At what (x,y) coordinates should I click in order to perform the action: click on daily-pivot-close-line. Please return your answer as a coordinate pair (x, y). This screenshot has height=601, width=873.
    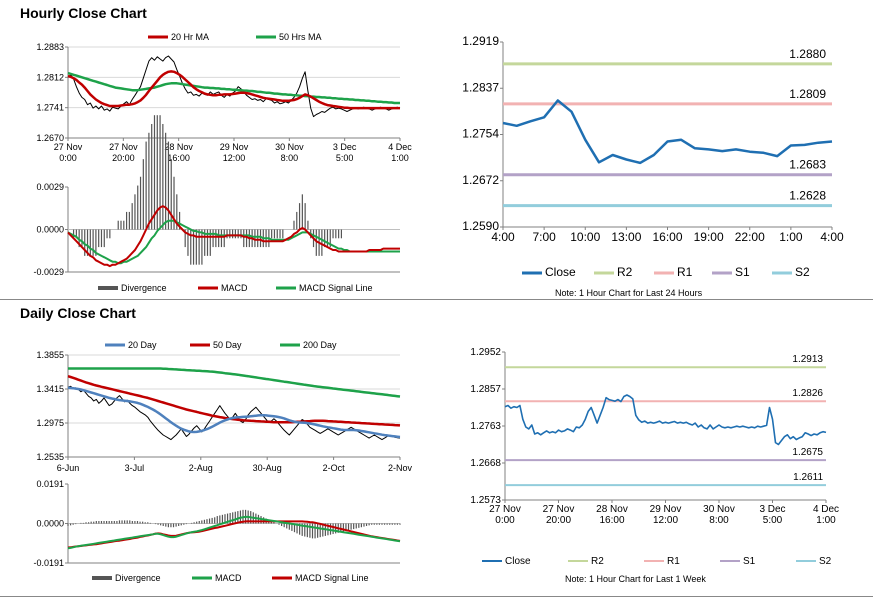
    Looking at the image, I should click on (665, 420).